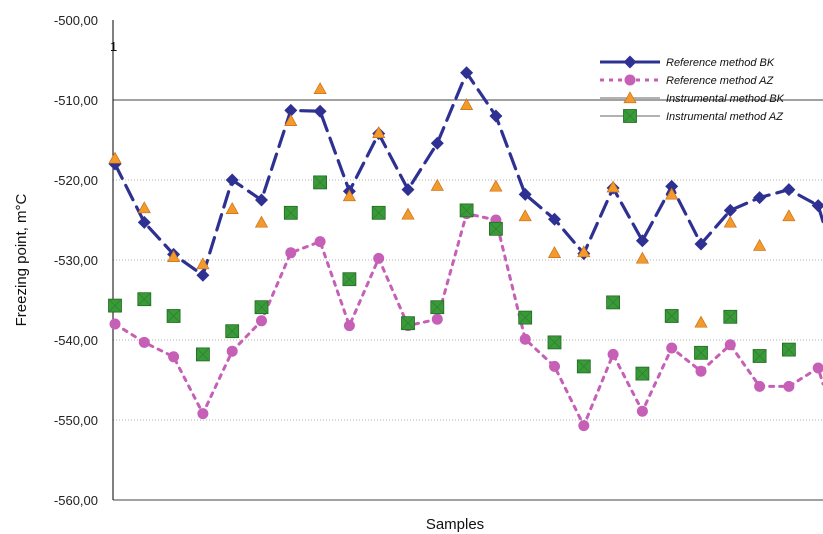 The width and height of the screenshot is (823, 534). I want to click on legend-label: Reference method BK, so click(720, 63).